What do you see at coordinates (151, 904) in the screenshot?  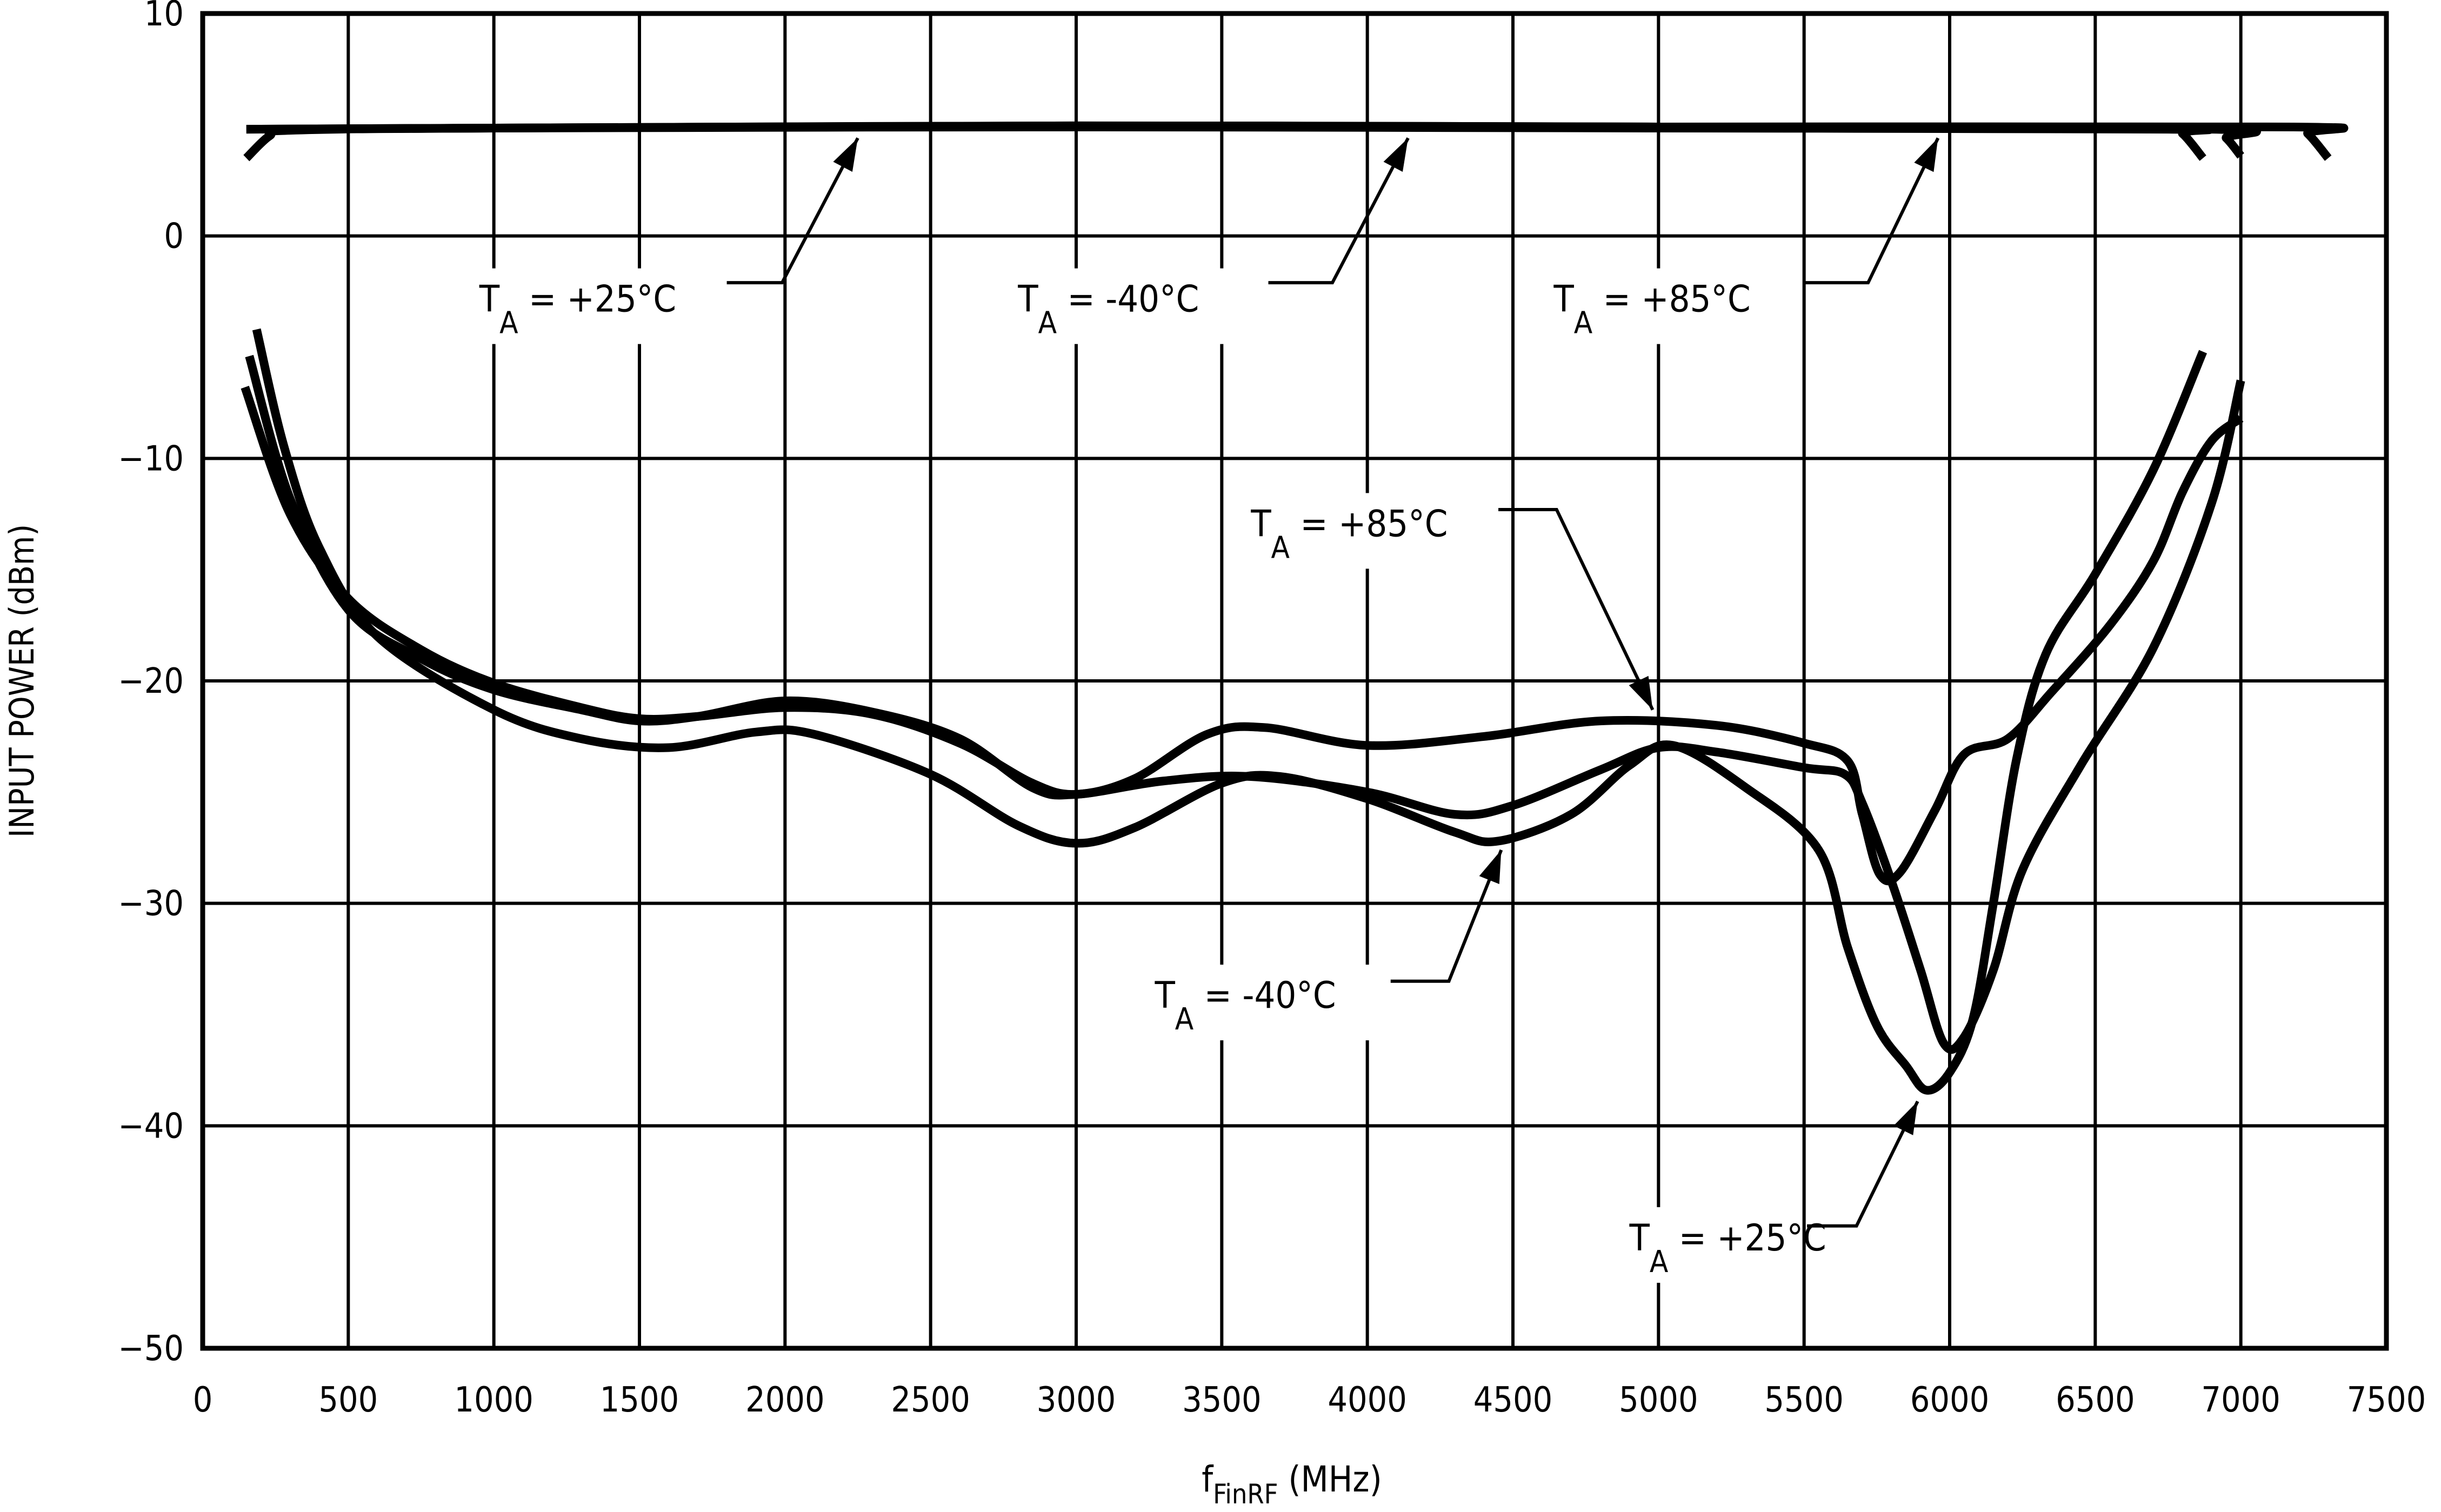 I see `y-tick-label: −30` at bounding box center [151, 904].